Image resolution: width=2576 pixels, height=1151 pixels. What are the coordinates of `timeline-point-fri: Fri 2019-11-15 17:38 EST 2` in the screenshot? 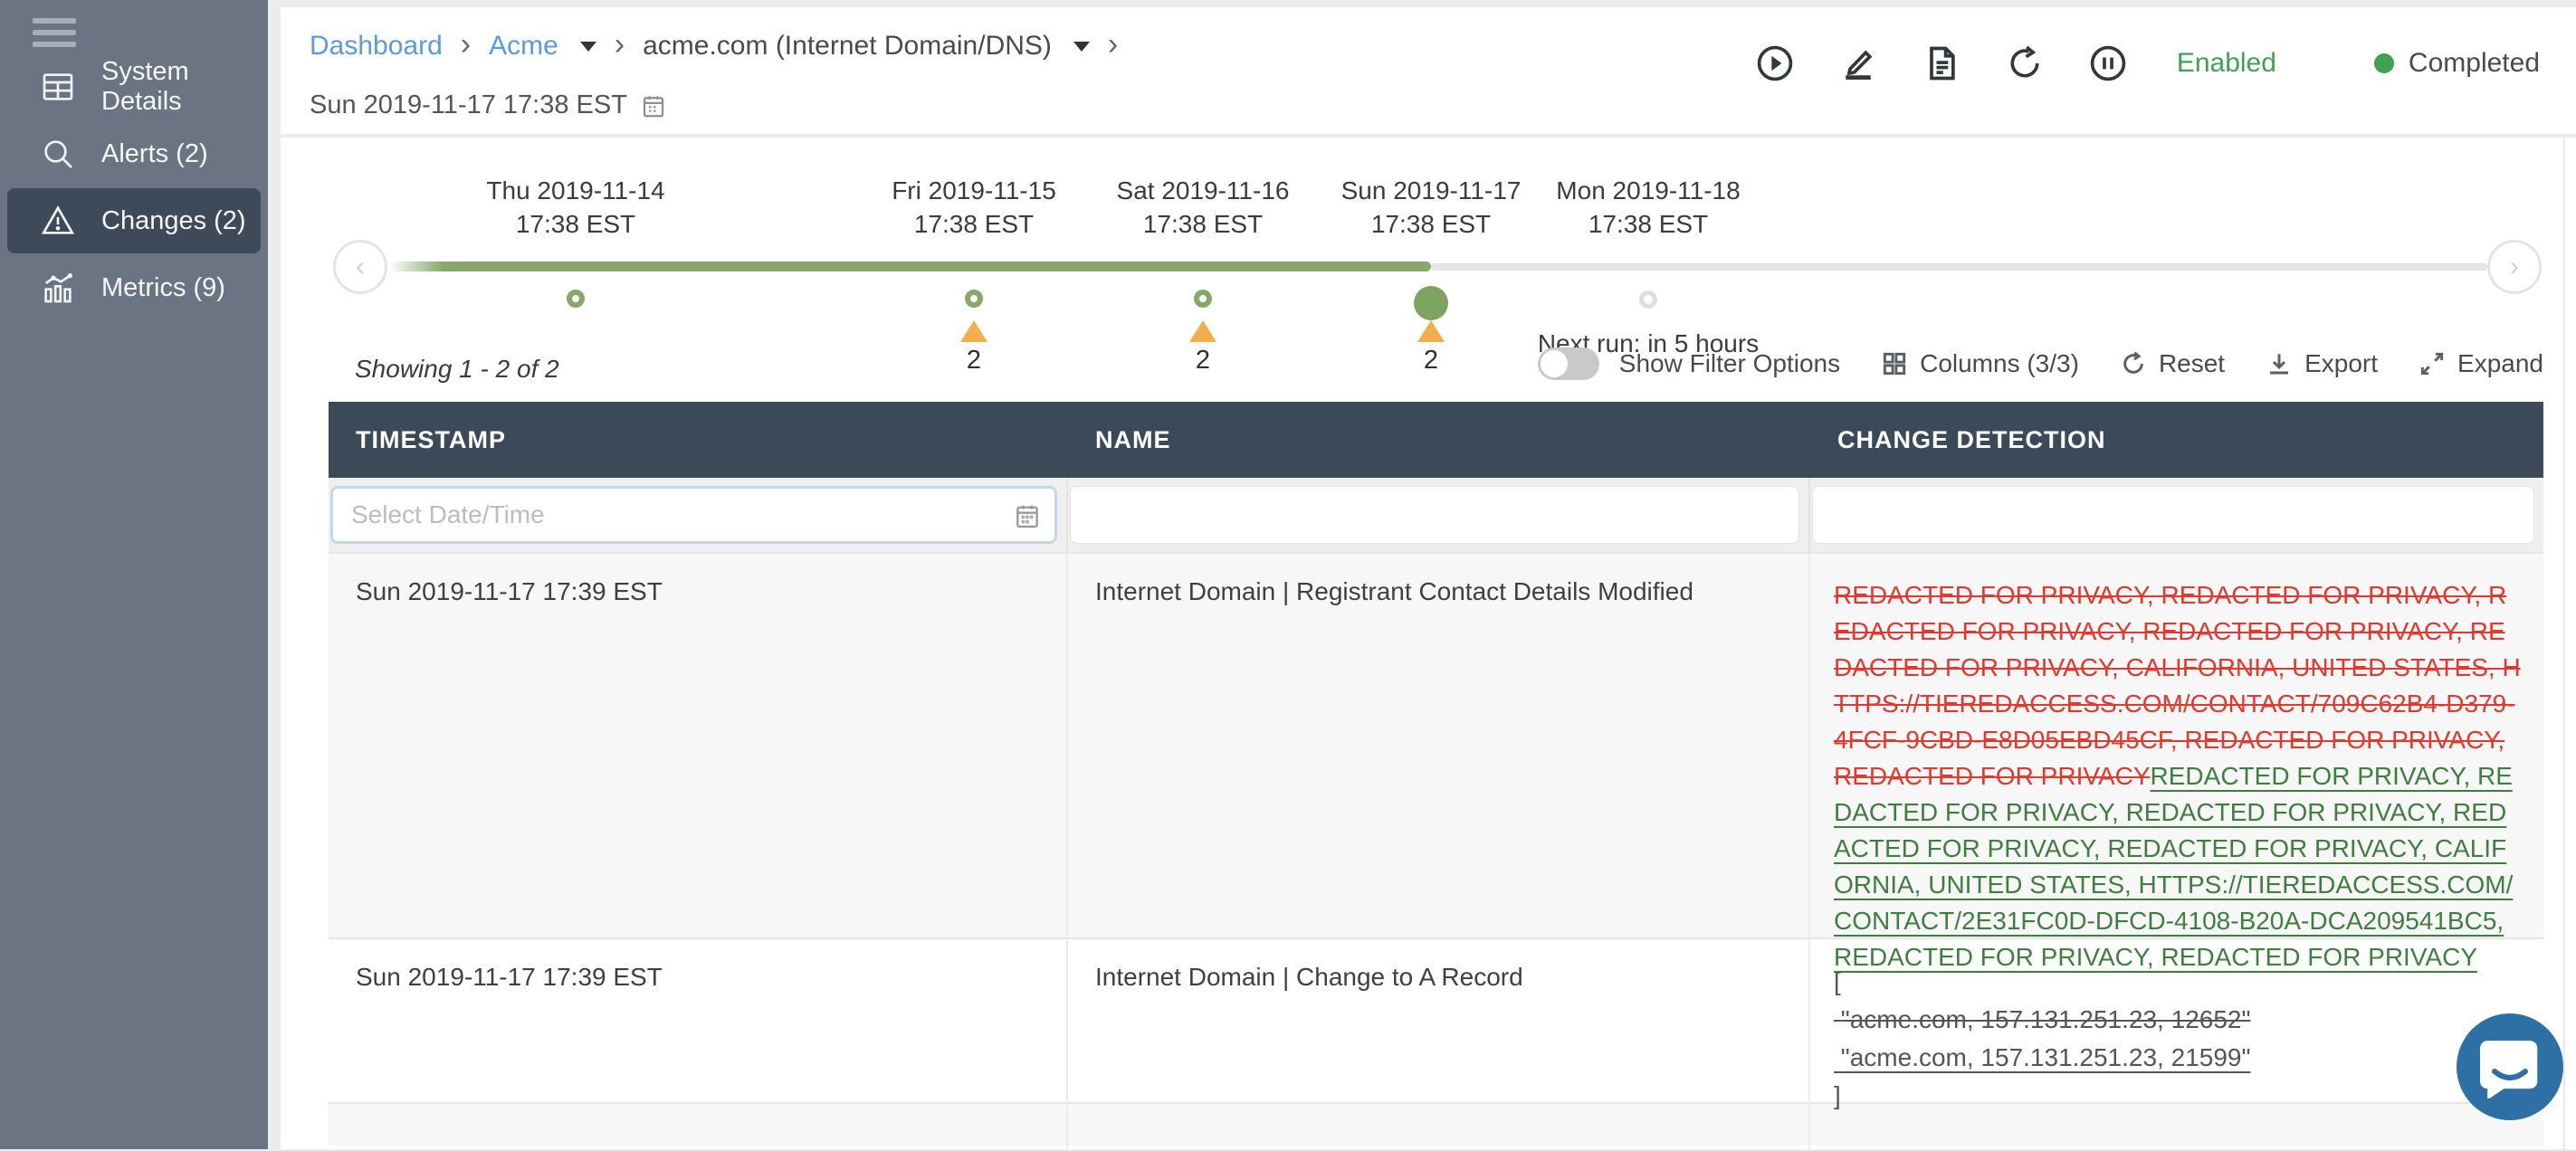 It's located at (974, 274).